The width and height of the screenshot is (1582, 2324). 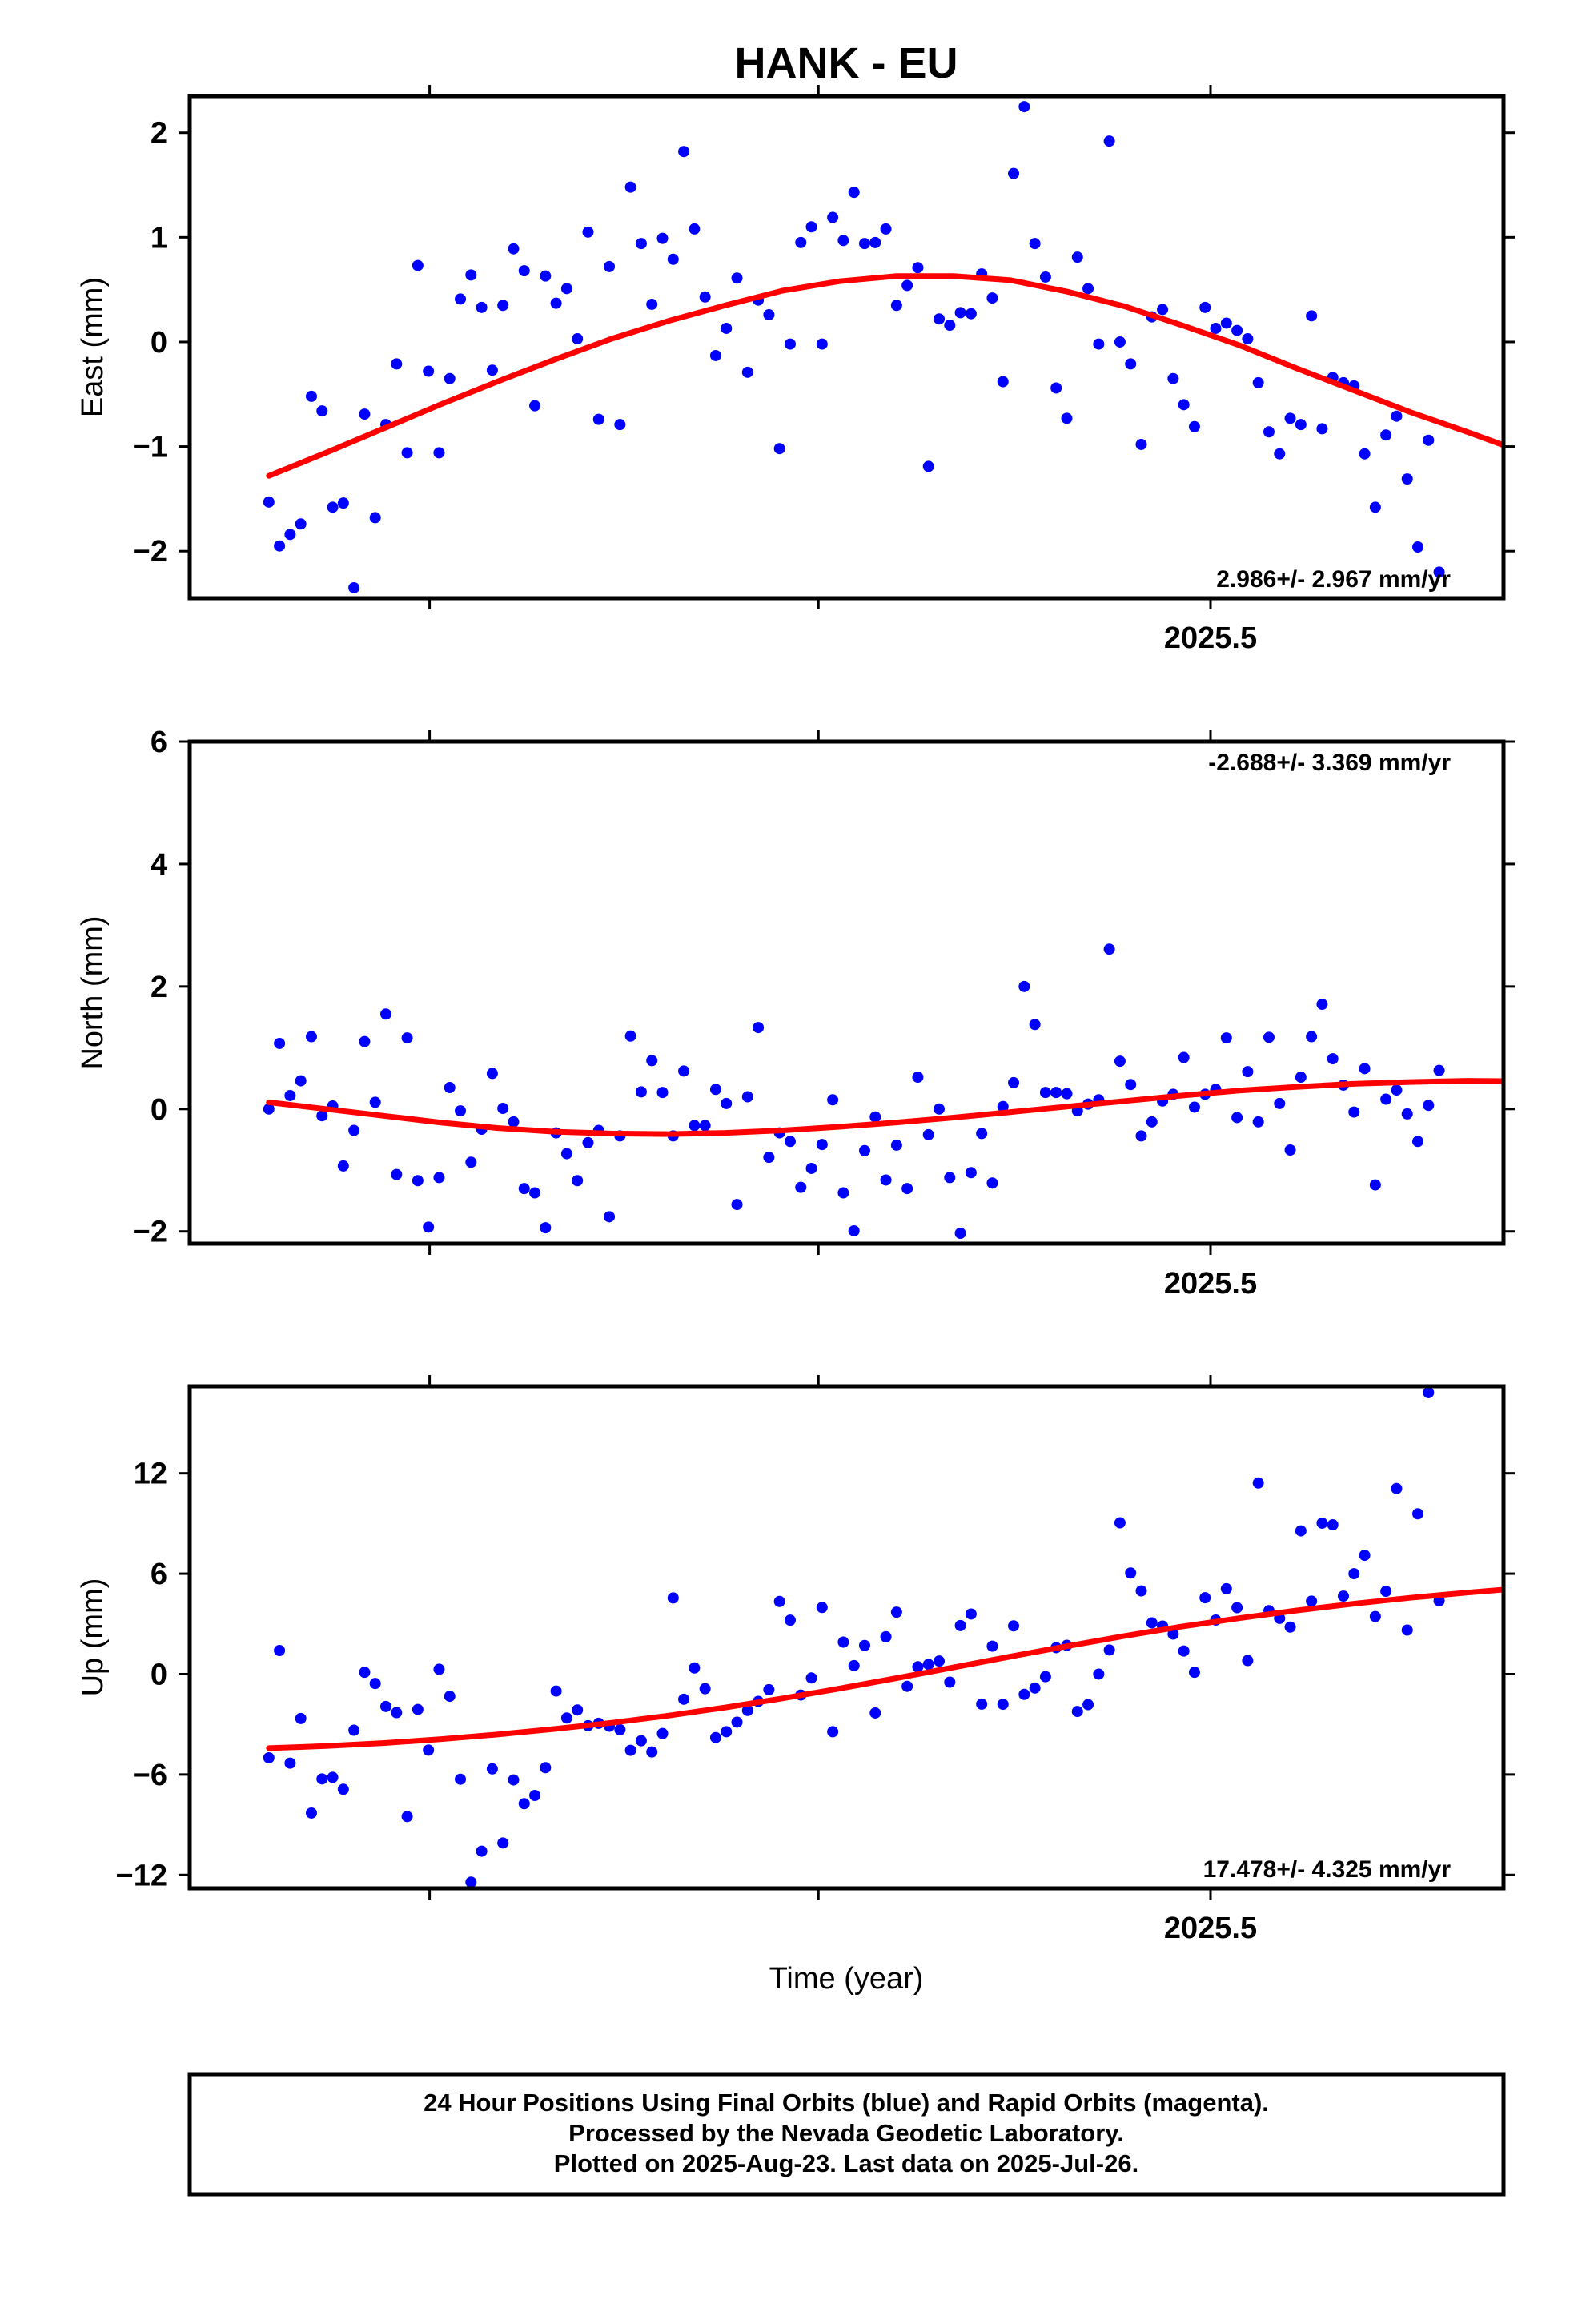 I want to click on north-ytick-label: −2, so click(x=150, y=1232).